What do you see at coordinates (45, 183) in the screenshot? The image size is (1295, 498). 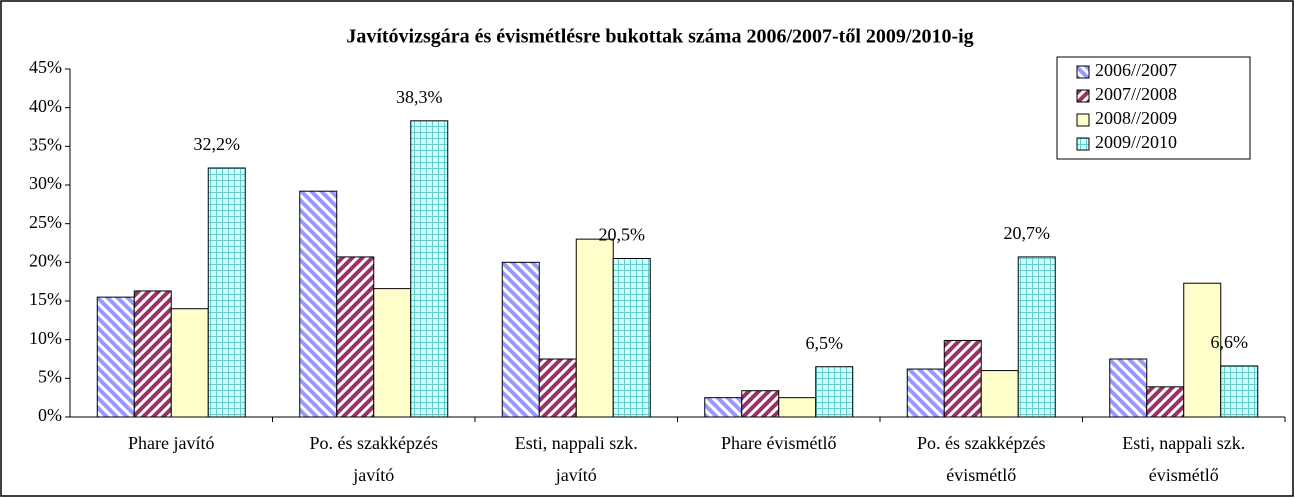 I see `y-tick-label: 30%` at bounding box center [45, 183].